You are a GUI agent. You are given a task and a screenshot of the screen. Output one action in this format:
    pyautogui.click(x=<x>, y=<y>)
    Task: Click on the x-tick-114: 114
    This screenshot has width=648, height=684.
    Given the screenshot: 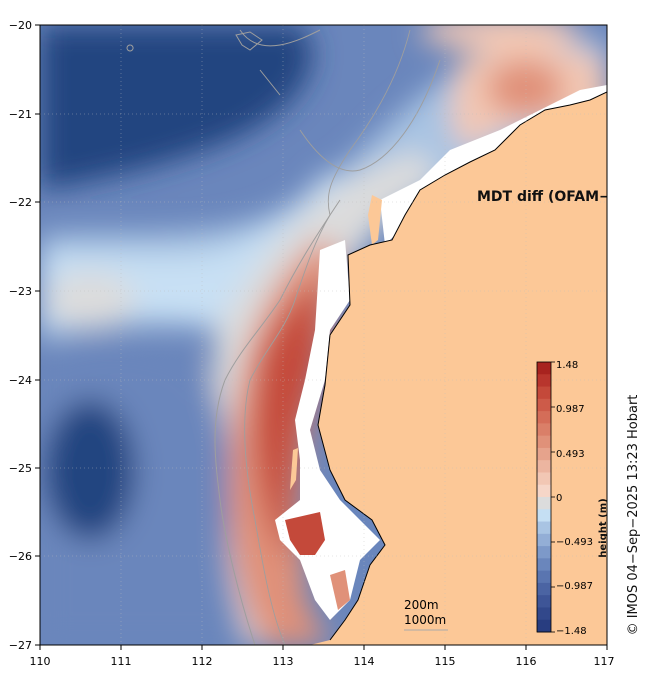 What is the action you would take?
    pyautogui.click(x=364, y=661)
    